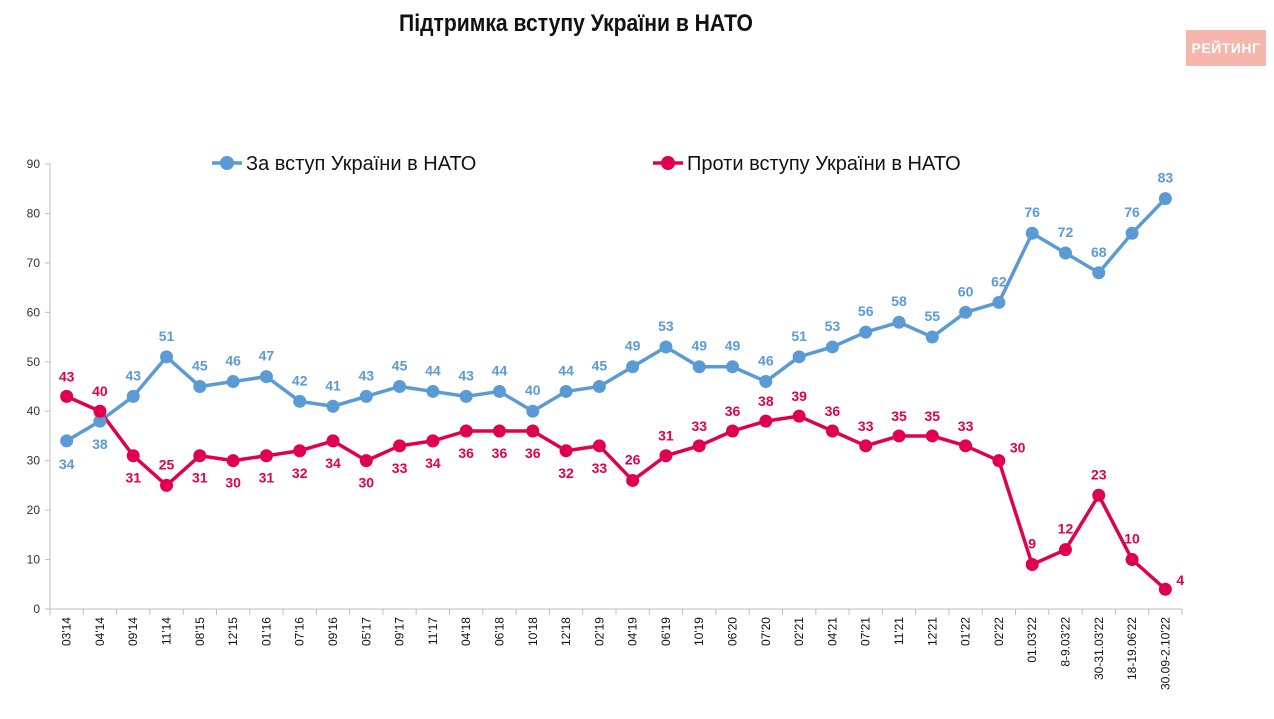 The width and height of the screenshot is (1274, 719). I want to click on x-tick-label: 09'16, so click(333, 631).